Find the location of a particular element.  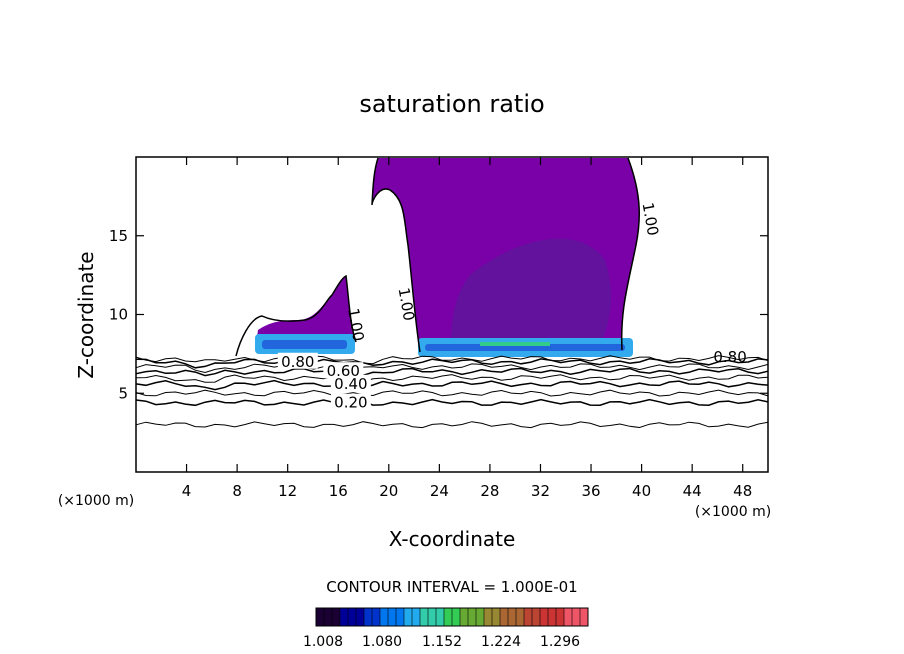

chart-title: saturation ratio is located at coordinates (451, 104).